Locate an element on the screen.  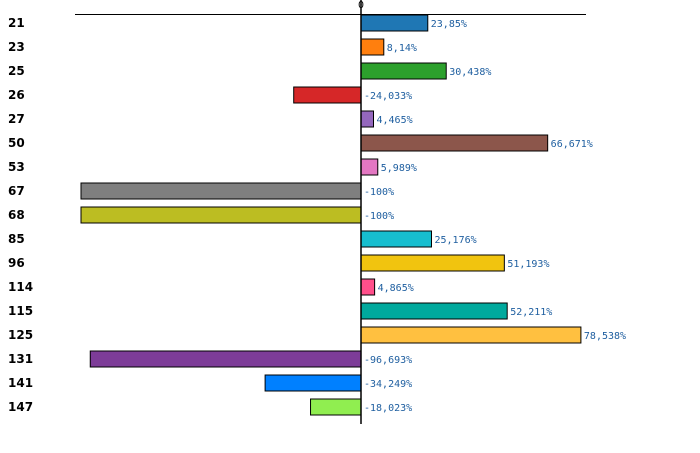
zero-tick-label: 0 is located at coordinates (361, 5).